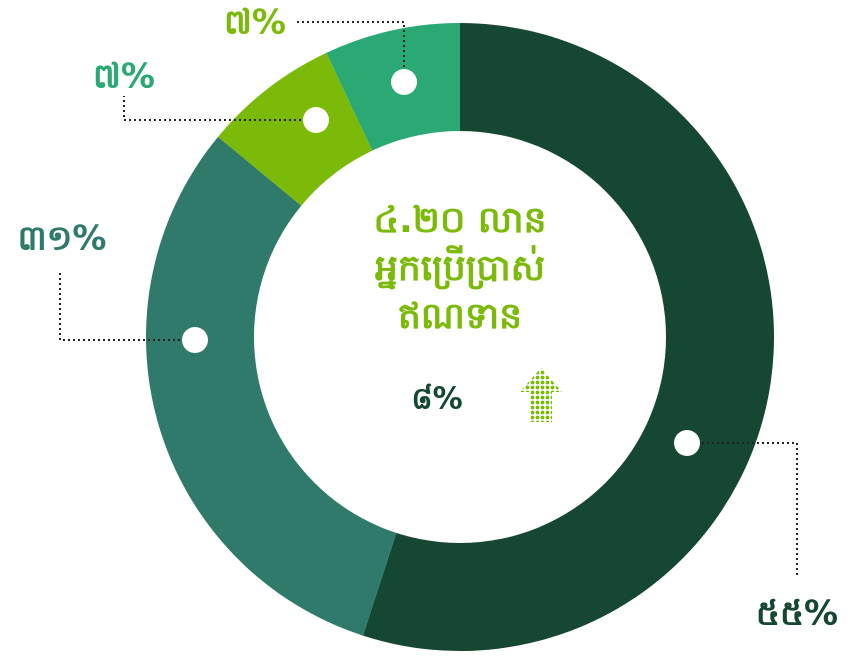 The height and width of the screenshot is (656, 862). Describe the element at coordinates (541, 395) in the screenshot. I see `up-arrow` at that location.